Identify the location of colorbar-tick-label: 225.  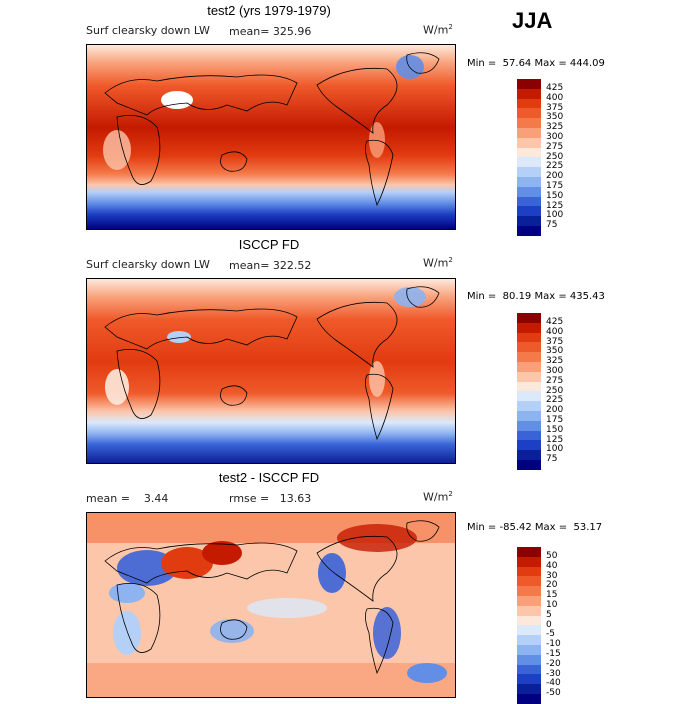
(555, 400).